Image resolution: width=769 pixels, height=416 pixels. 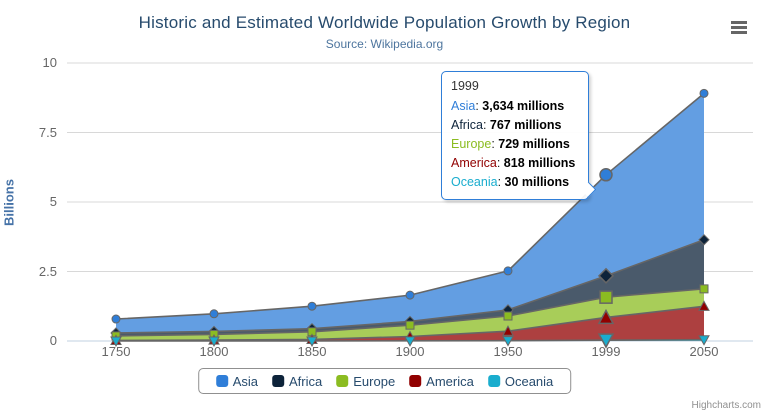 I want to click on tooltip-header: 1999, so click(x=465, y=86).